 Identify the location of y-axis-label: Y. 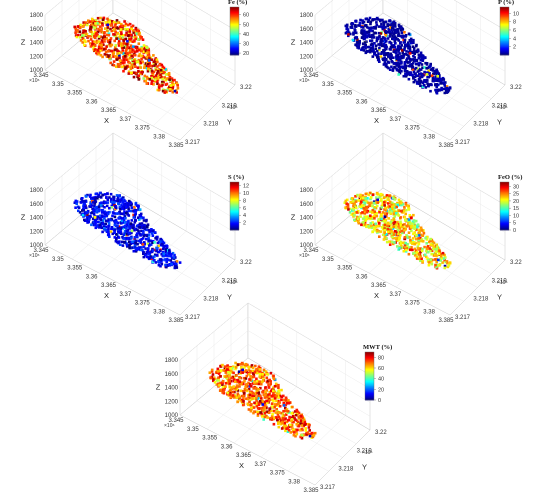
(499, 122).